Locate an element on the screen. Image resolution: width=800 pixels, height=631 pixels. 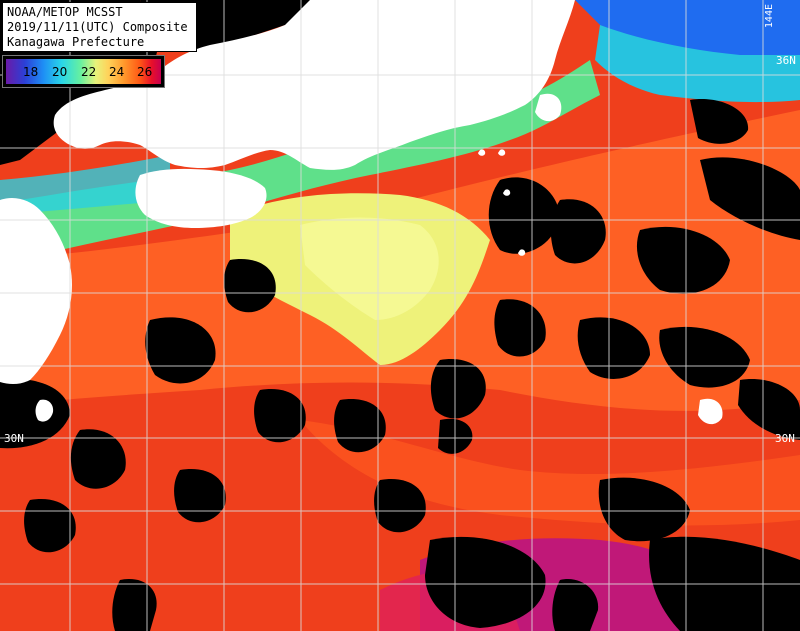
title-line-3: Kanagawa Prefecture is located at coordinates (76, 42).